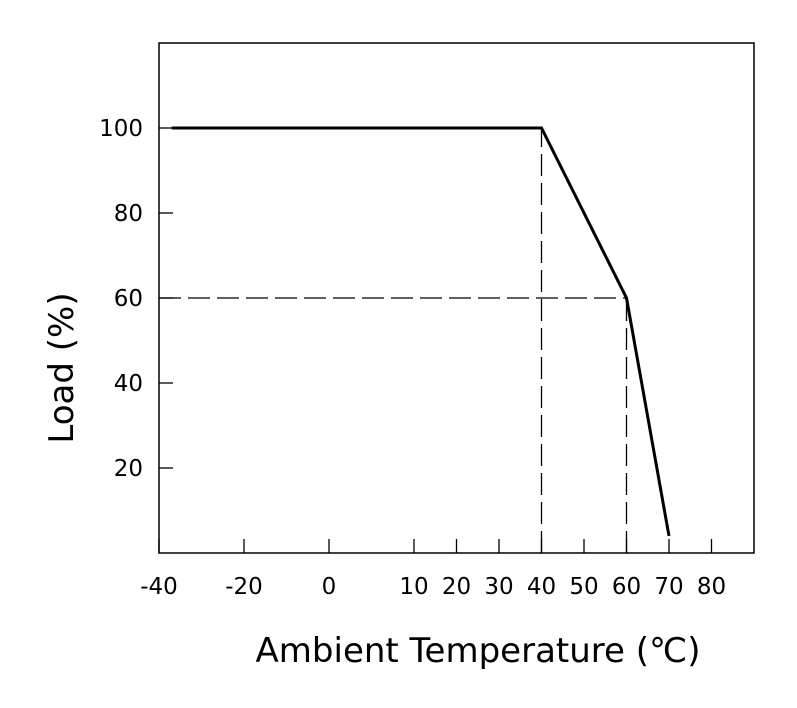  Describe the element at coordinates (121, 129) in the screenshot. I see `y-tick-label: 100` at that location.